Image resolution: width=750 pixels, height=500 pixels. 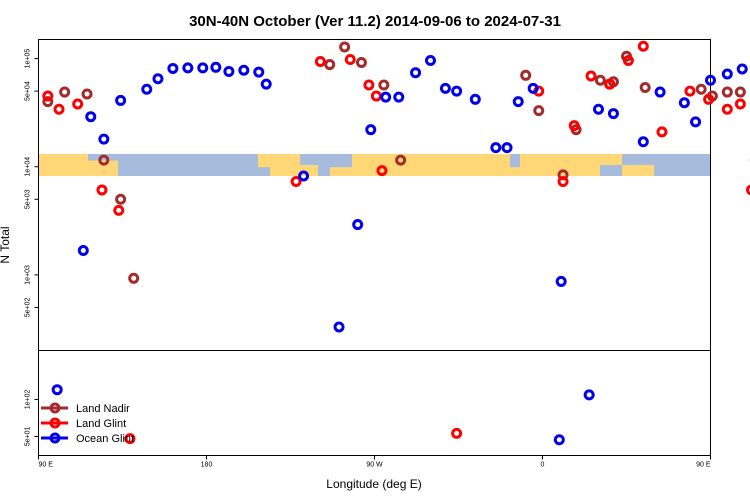 What do you see at coordinates (374, 165) in the screenshot?
I see `coastline-map-strip` at bounding box center [374, 165].